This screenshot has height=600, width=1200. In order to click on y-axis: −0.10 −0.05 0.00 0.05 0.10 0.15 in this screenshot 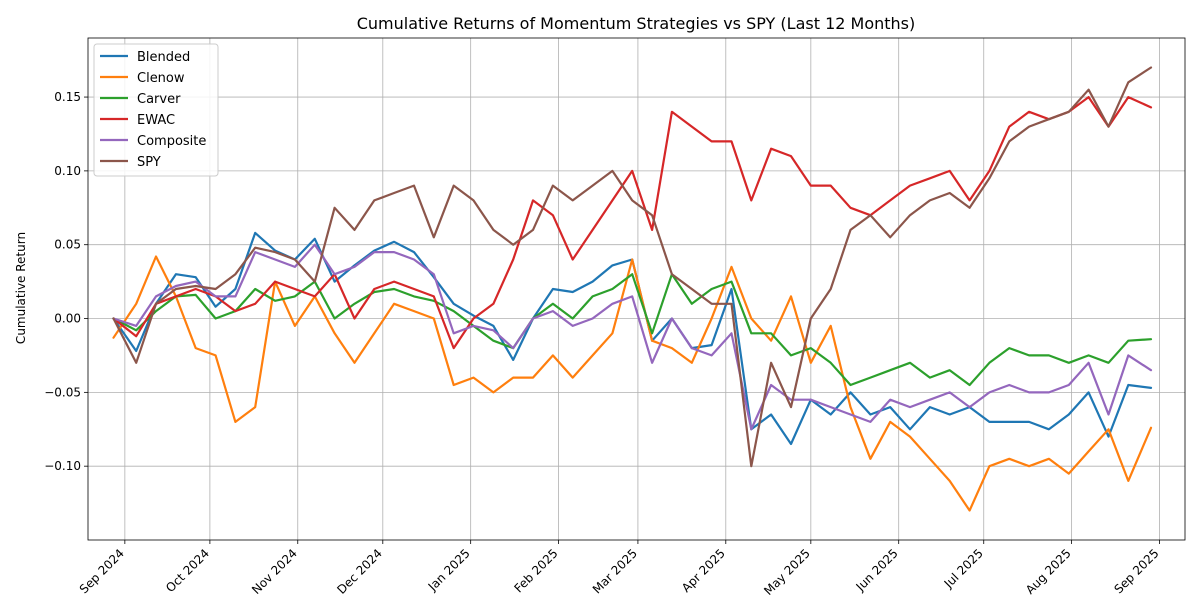, I will do `click(66, 281)`.